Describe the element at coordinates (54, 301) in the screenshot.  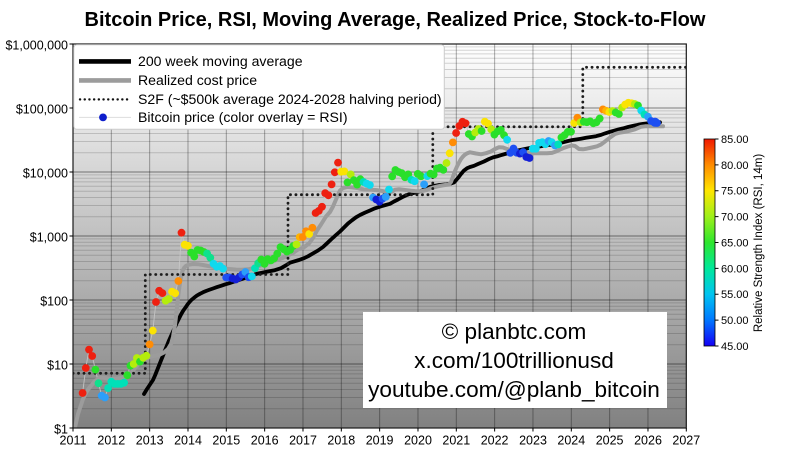
I see `svg-text: $100` at that location.